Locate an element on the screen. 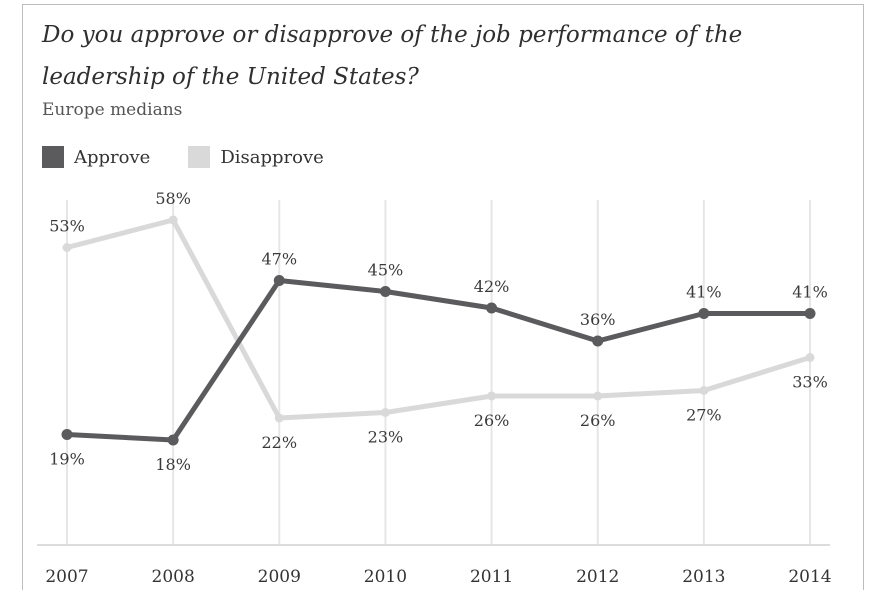  data-label-disapprove-2008: 58% is located at coordinates (173, 198).